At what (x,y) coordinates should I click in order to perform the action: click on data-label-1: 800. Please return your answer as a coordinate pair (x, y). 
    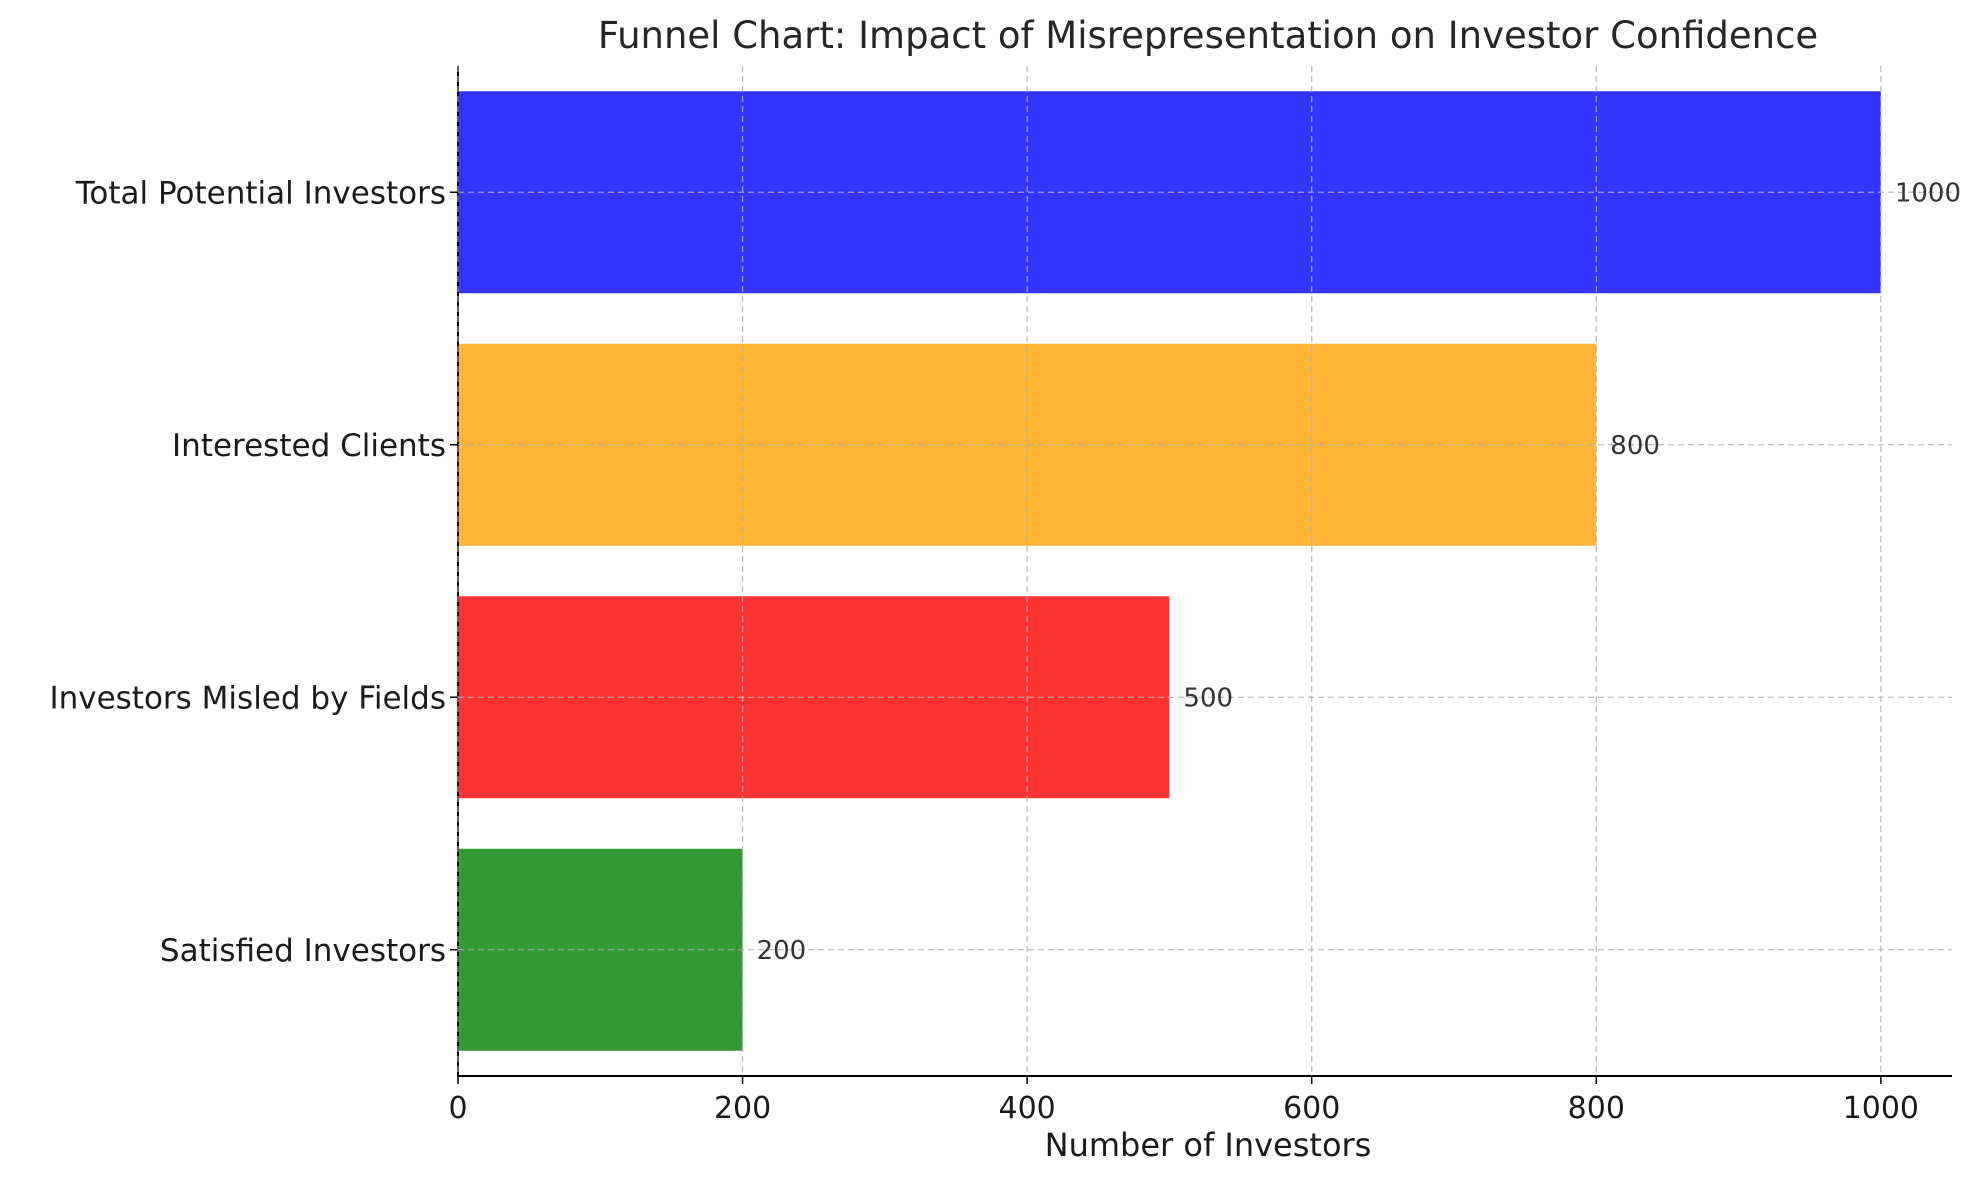
    Looking at the image, I should click on (1635, 446).